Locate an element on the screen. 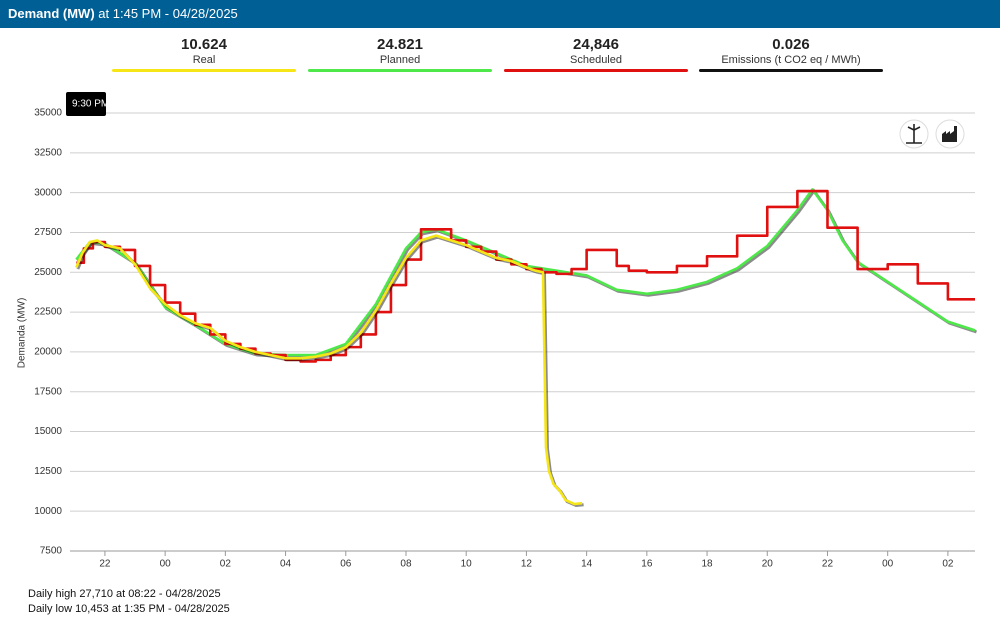 Image resolution: width=1000 pixels, height=620 pixels. summary-value: 24.821 is located at coordinates (400, 44).